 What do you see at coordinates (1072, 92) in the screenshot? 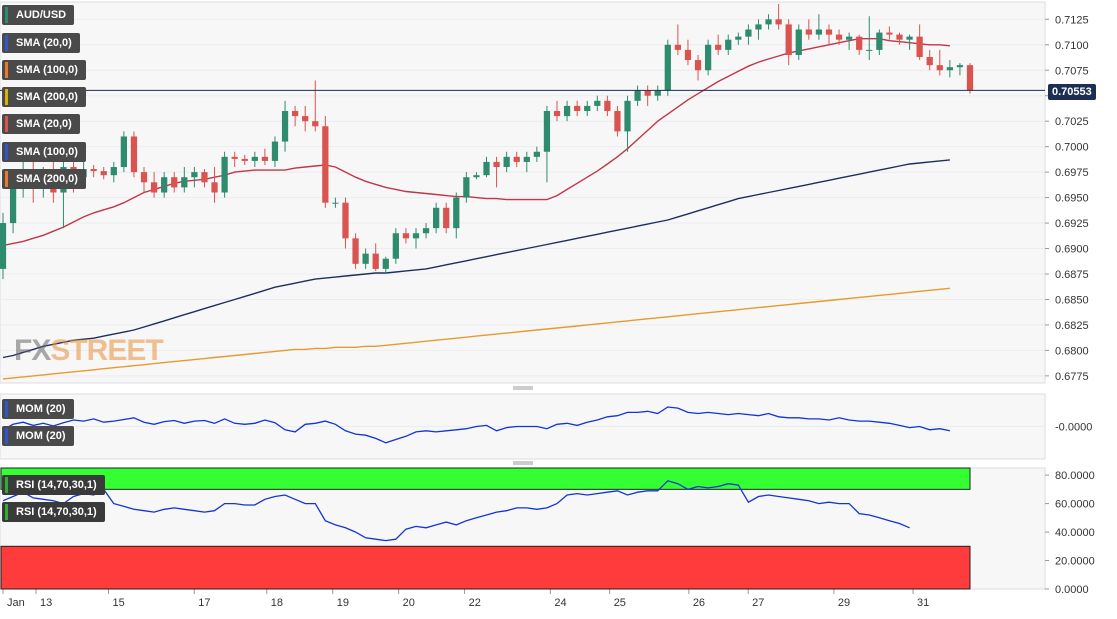
I see `current-price-tag: 0.70553` at bounding box center [1072, 92].